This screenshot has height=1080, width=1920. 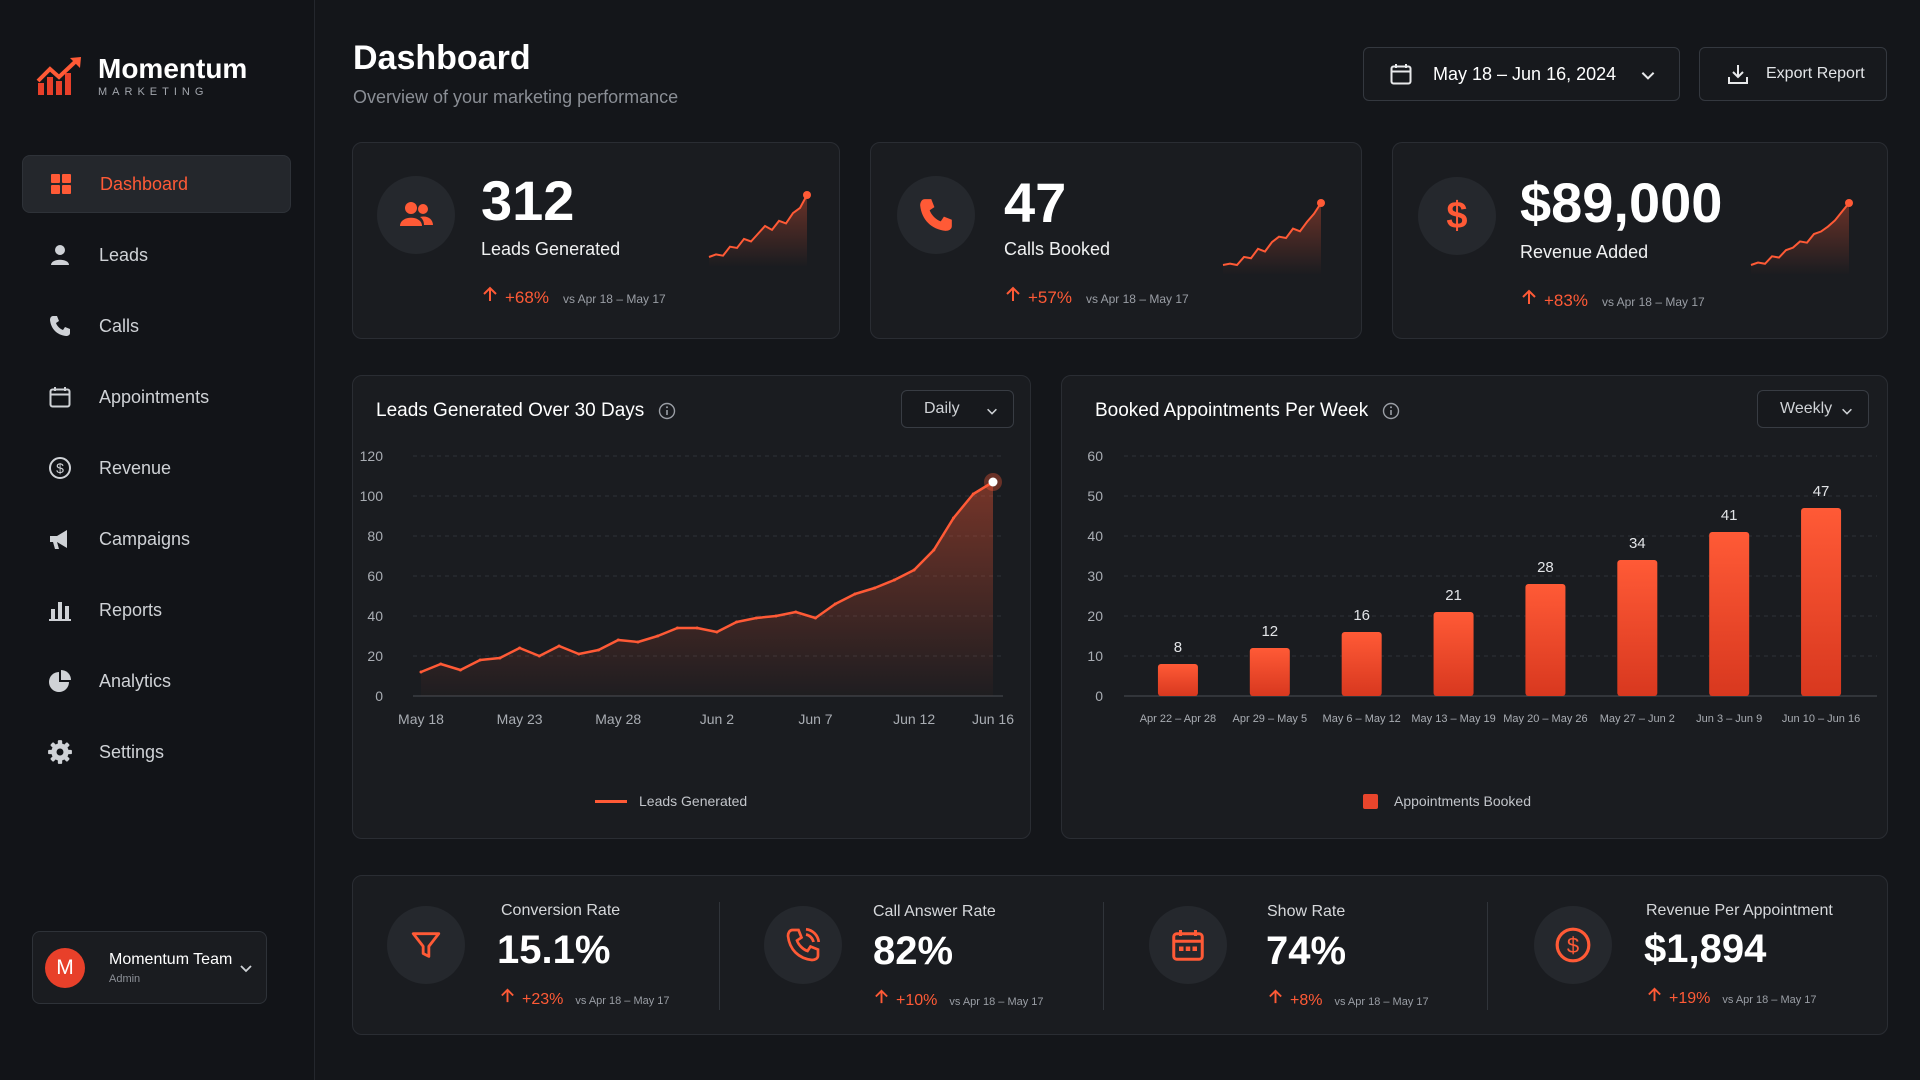 What do you see at coordinates (1050, 297) in the screenshot?
I see `kpi-change-percent: +57%` at bounding box center [1050, 297].